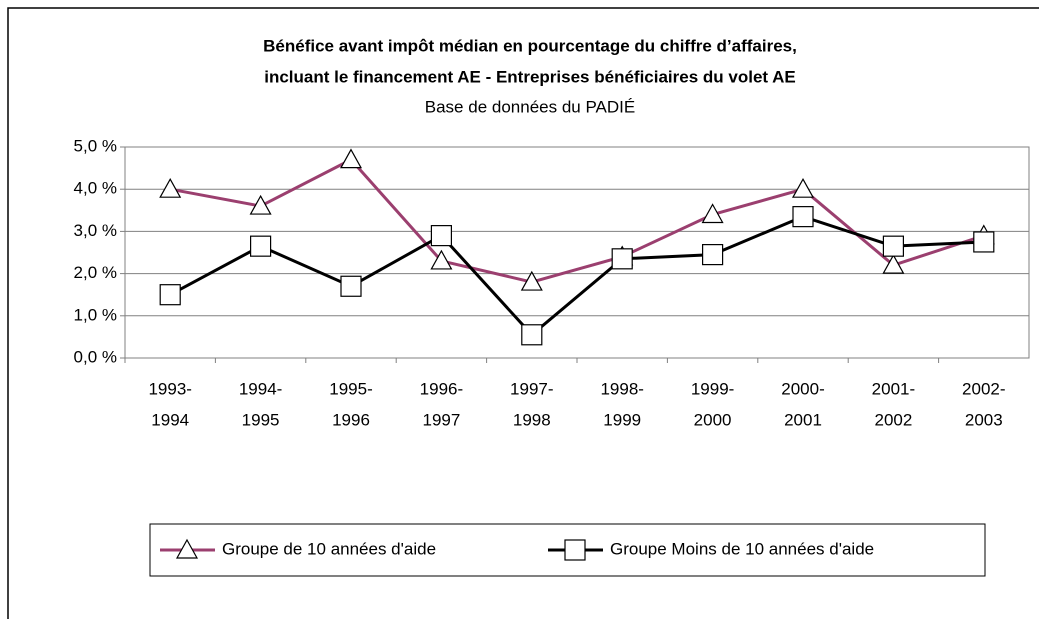 The height and width of the screenshot is (619, 1039). I want to click on x-tick-label: 1999-, so click(712, 388).